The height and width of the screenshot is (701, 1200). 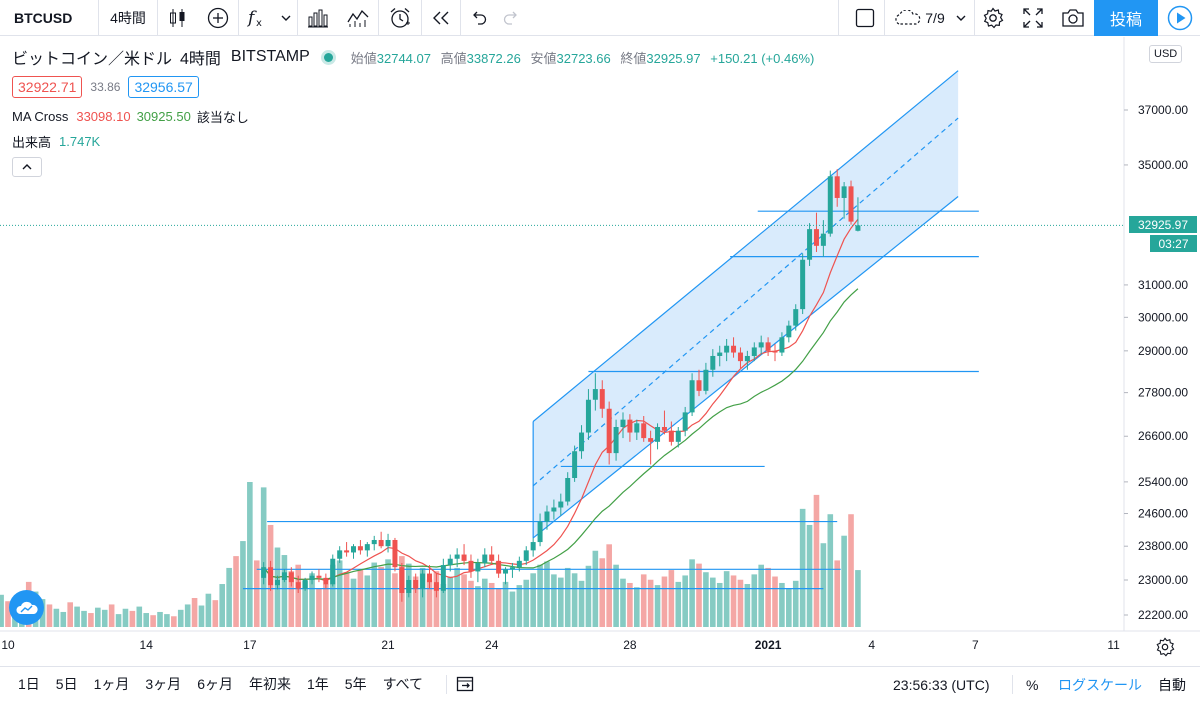 I want to click on percent-scale-toggle: %, so click(x=1032, y=684).